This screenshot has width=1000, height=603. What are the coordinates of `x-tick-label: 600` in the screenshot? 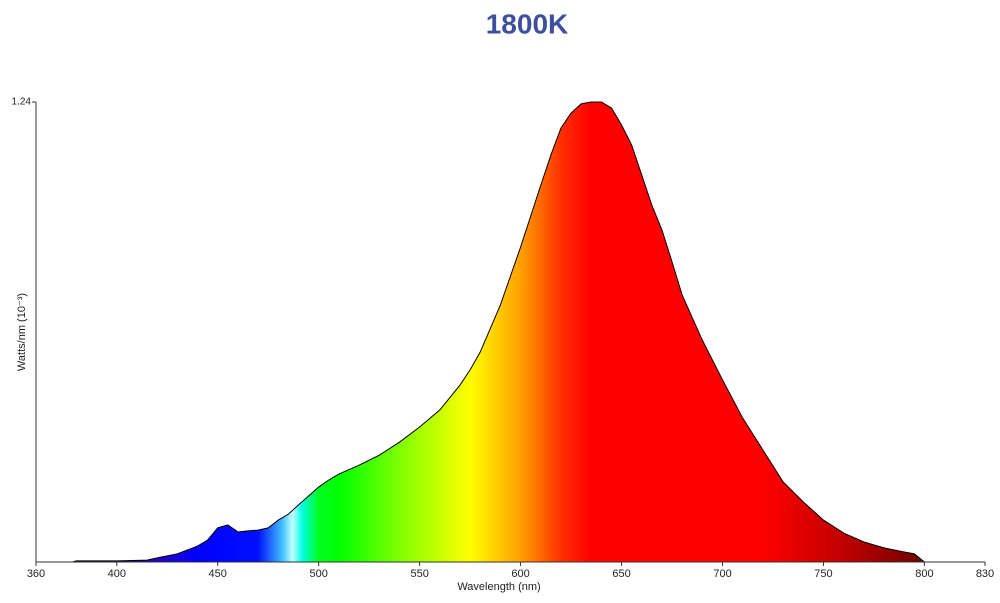 It's located at (520, 574).